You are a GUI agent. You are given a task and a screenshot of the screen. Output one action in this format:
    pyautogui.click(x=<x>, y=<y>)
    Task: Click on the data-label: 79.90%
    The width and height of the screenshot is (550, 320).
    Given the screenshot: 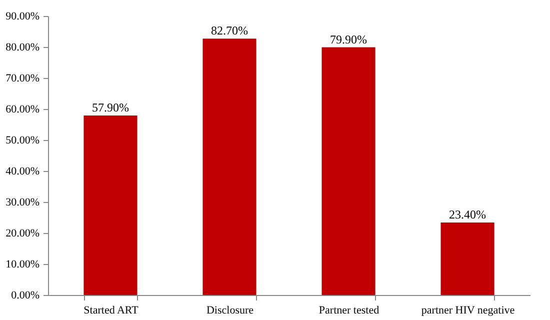 What is the action you would take?
    pyautogui.click(x=349, y=39)
    